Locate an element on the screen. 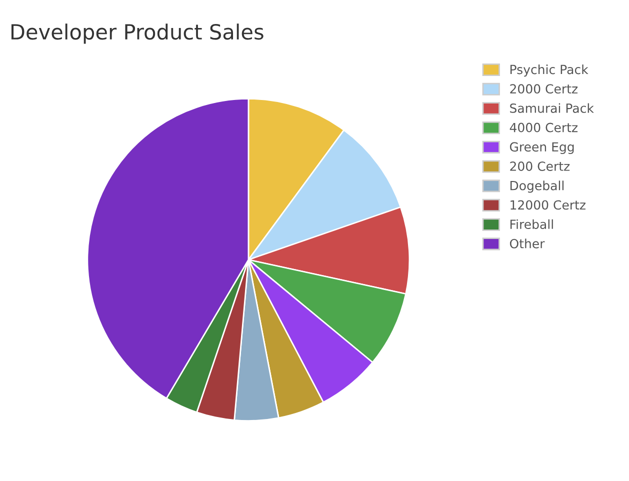 The image size is (629, 481). legend-label: Other is located at coordinates (527, 243).